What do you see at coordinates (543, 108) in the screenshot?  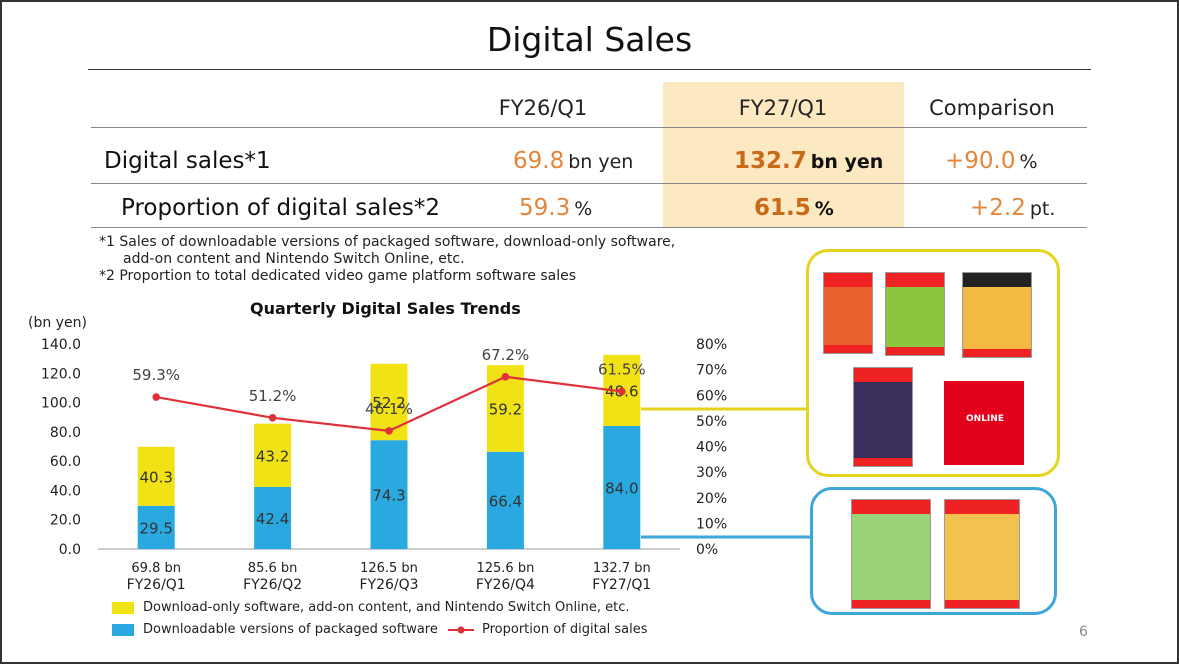 I see `column-header-fy26-q1: FY26/Q1` at bounding box center [543, 108].